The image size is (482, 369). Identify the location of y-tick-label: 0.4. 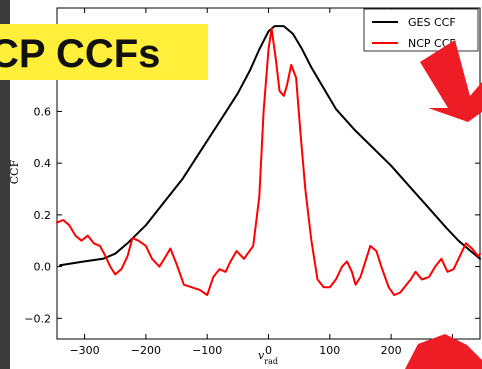
(43, 163).